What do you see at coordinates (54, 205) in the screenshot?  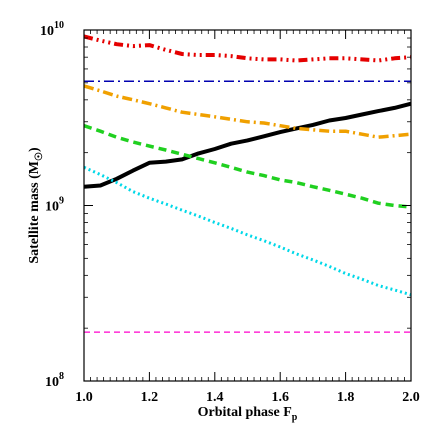 I see `y-tick-label: 10⁹` at bounding box center [54, 205].